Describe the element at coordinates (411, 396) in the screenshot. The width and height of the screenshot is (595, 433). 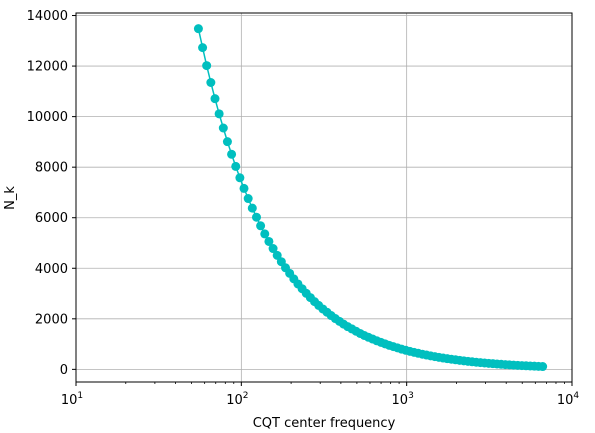
I see `x-tick-label-exponent: 3` at that location.